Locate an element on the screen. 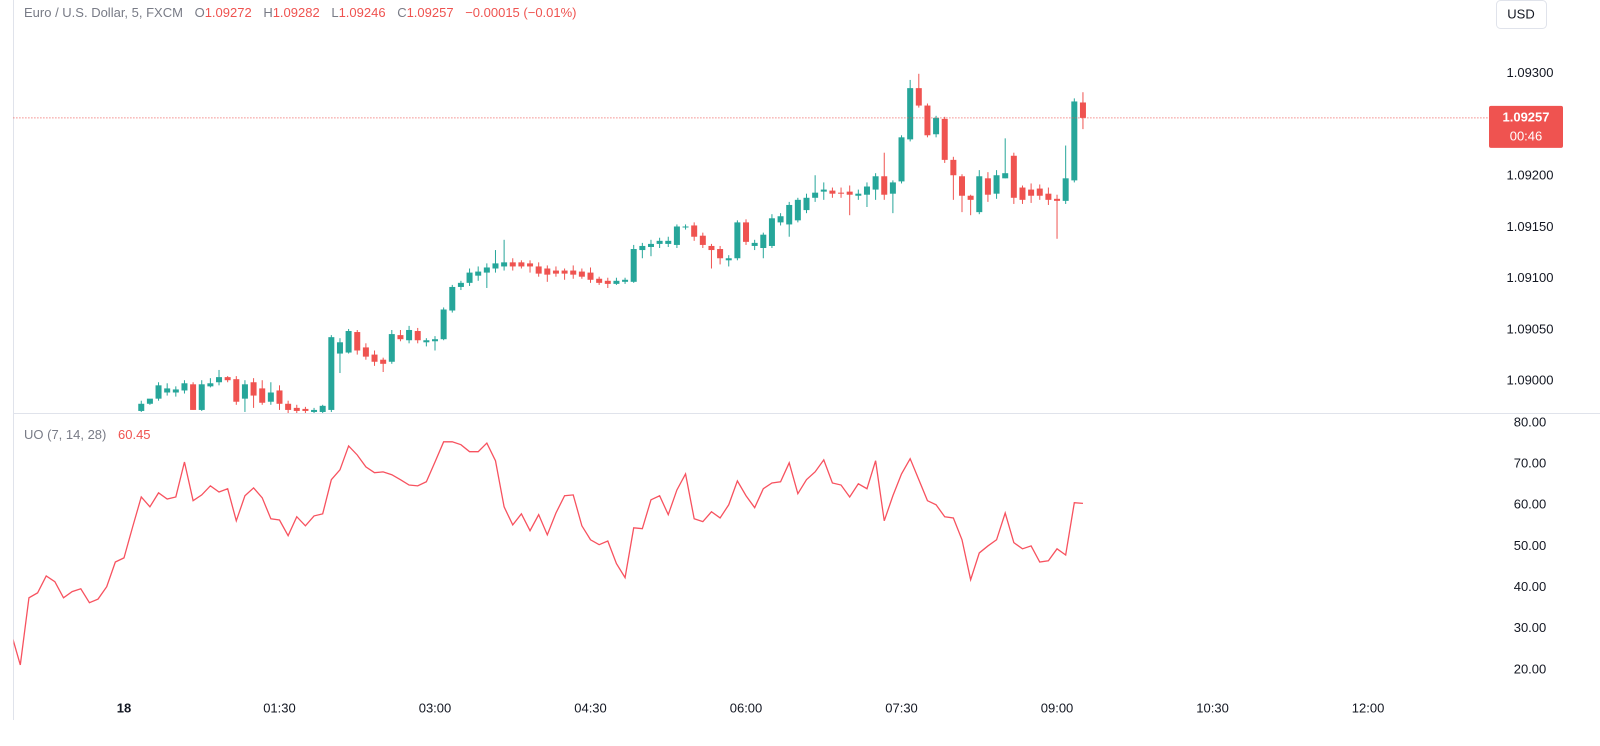 Image resolution: width=1600 pixels, height=746 pixels. indicator-value: 60.45 is located at coordinates (134, 434).